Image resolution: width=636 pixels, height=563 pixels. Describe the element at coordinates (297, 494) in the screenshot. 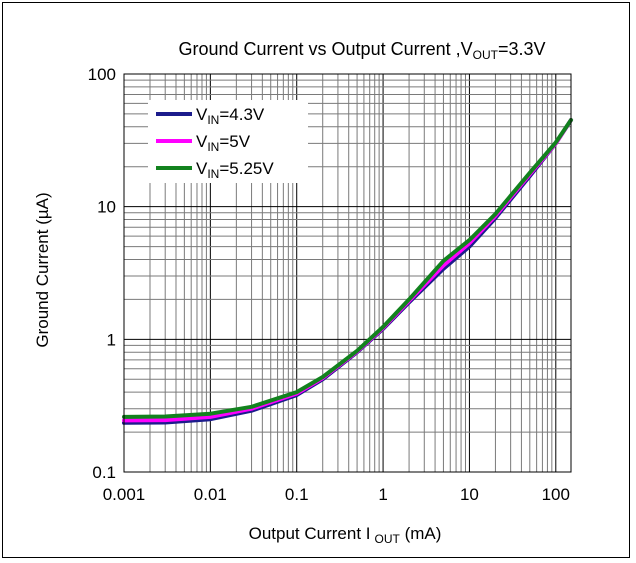

I see `x-tick-label: 0.1` at that location.